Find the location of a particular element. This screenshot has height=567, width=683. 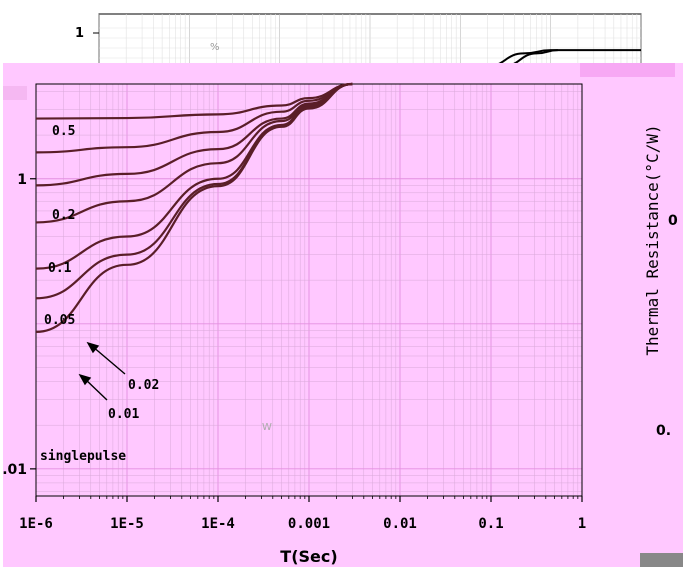

right-axis-fragment-1: 0. is located at coordinates (663, 431).